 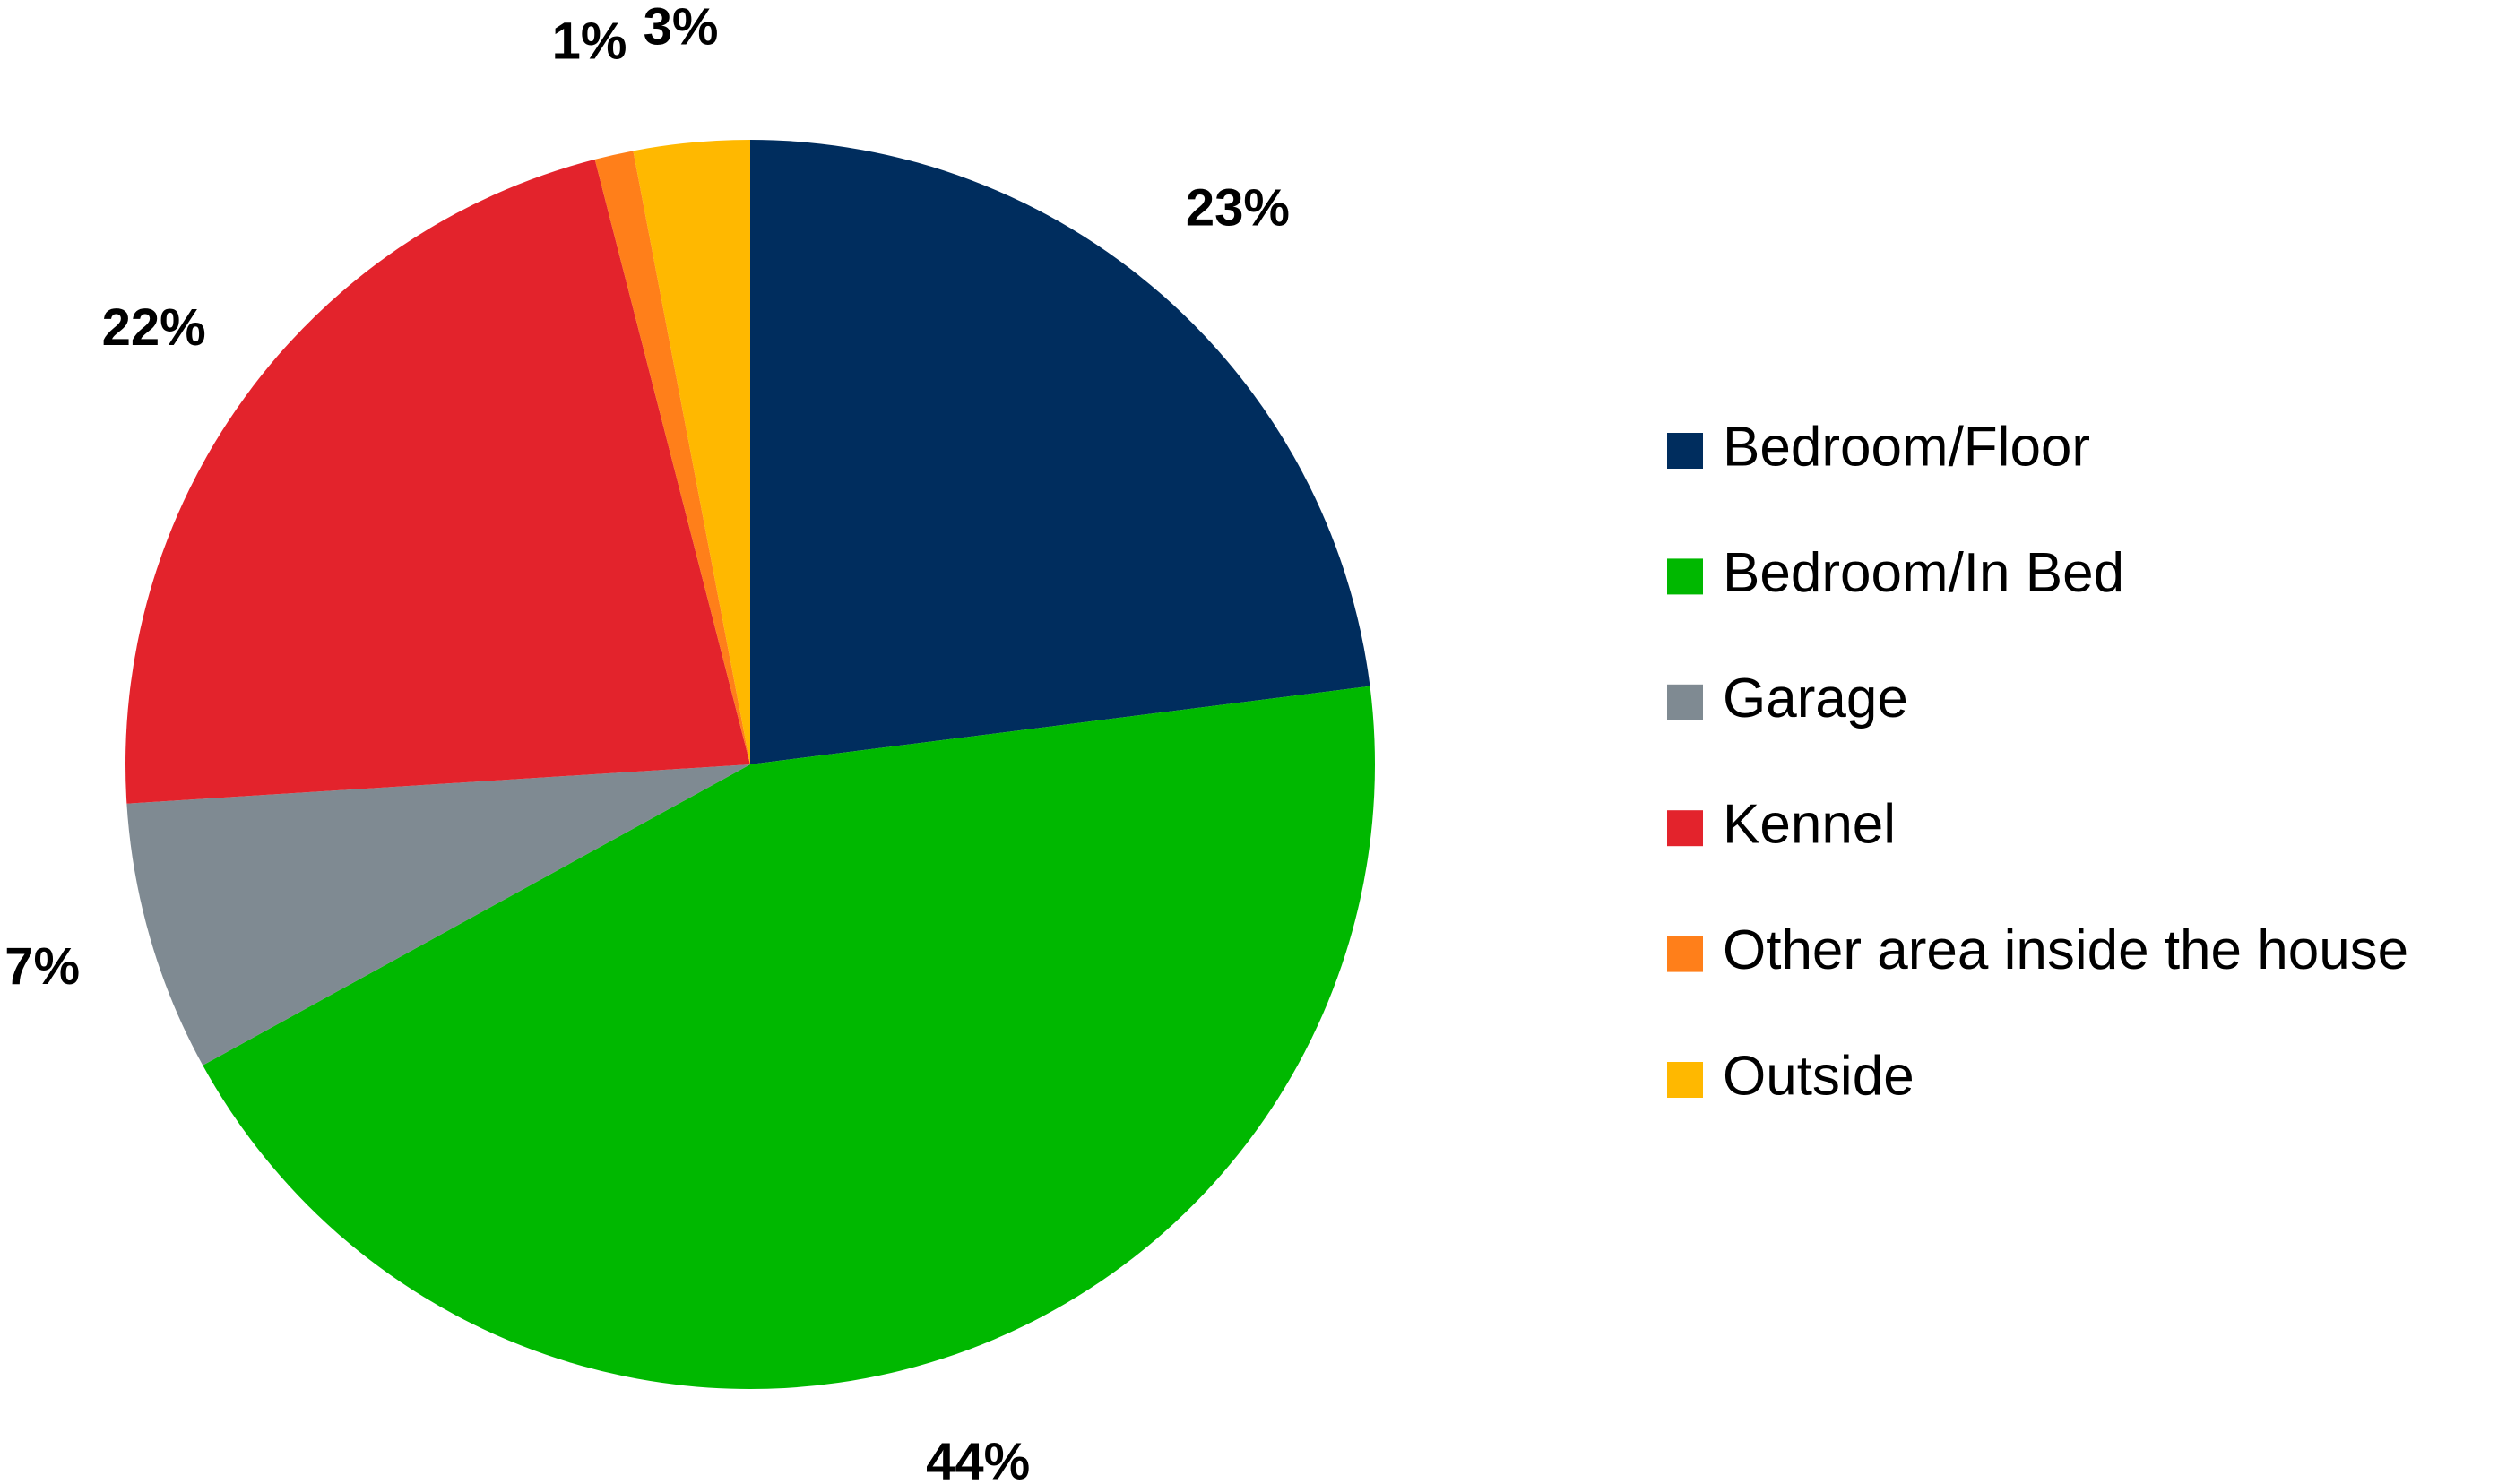 I want to click on value-label: 22%, so click(x=154, y=327).